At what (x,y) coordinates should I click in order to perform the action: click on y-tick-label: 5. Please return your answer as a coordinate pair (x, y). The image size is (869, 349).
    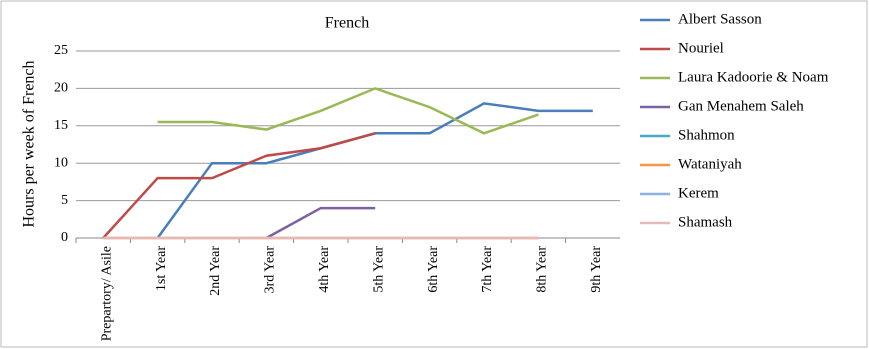
    Looking at the image, I should click on (64, 200).